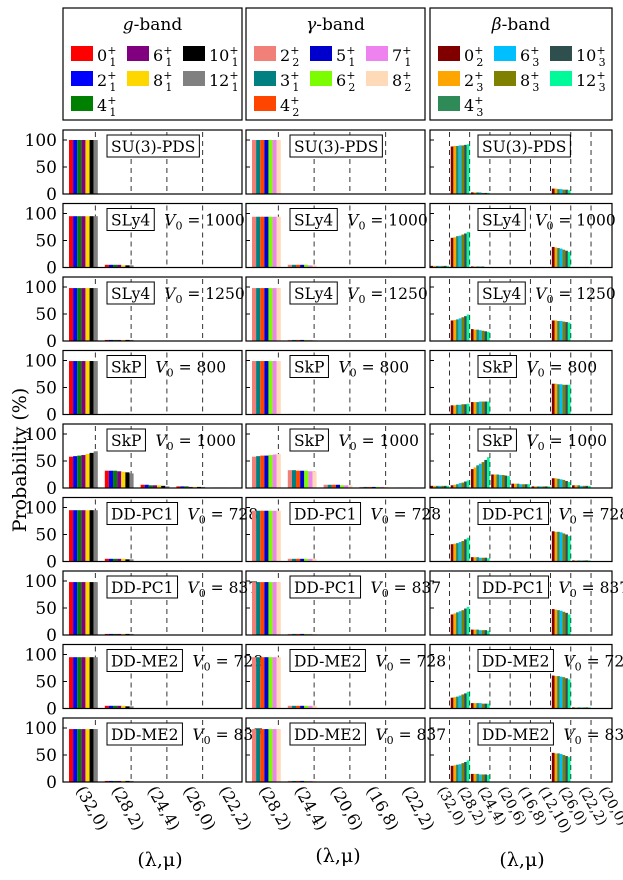  Describe the element at coordinates (311, 808) in the screenshot. I see `x-tick-label: (24,4)` at that location.